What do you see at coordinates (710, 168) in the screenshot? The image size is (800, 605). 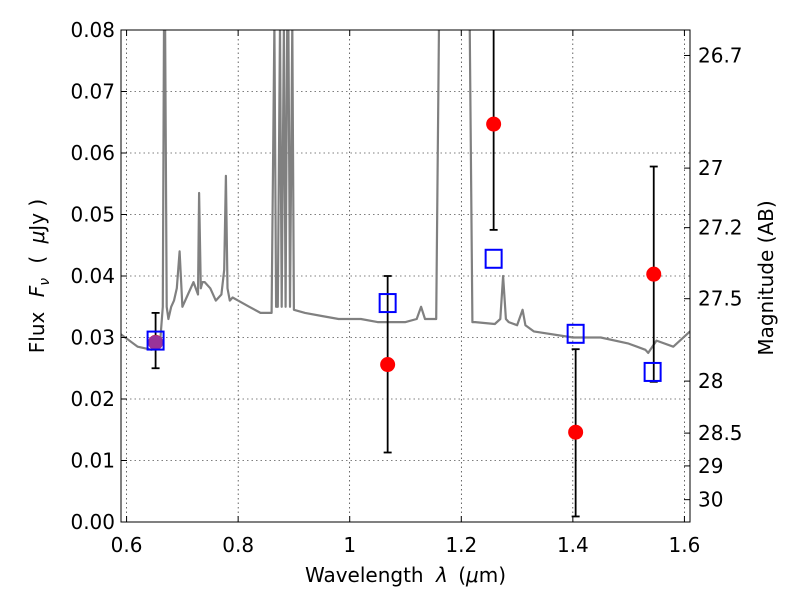 I see `y2-tick-label: 27` at bounding box center [710, 168].